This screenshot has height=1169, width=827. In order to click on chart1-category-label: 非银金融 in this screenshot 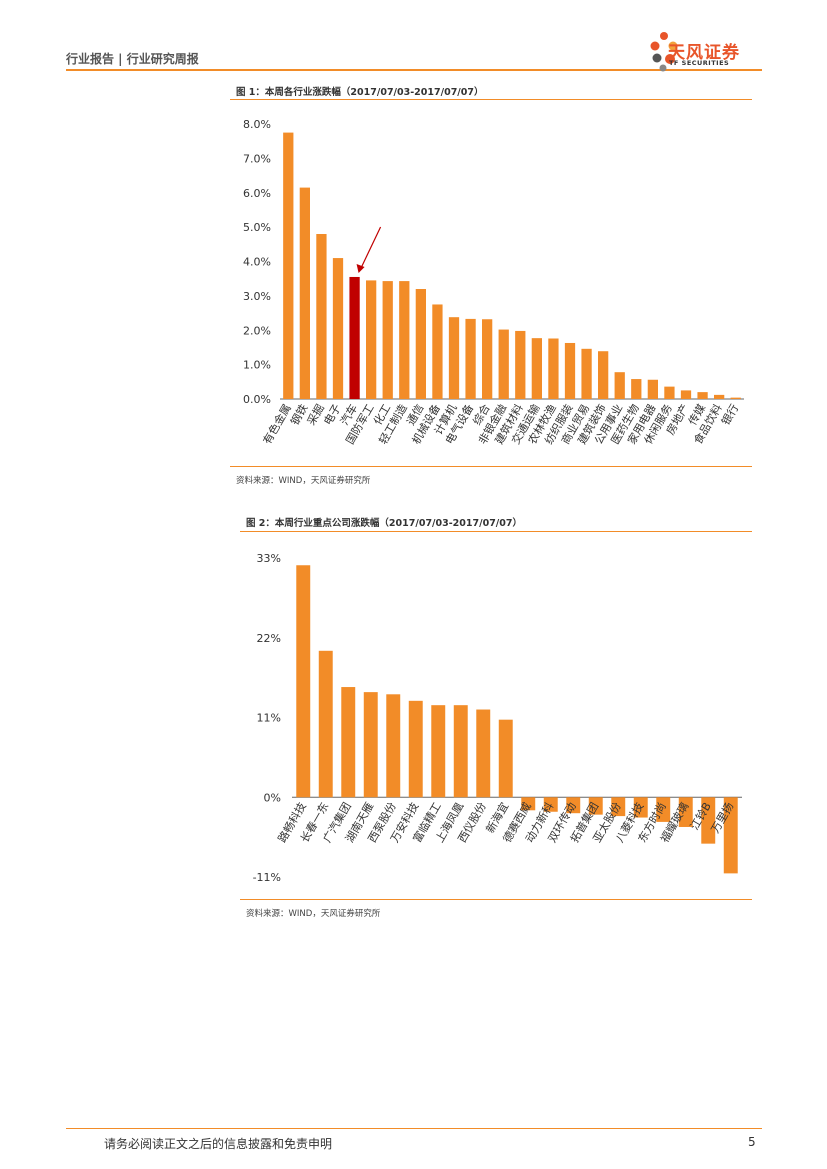, I will do `click(492, 424)`.